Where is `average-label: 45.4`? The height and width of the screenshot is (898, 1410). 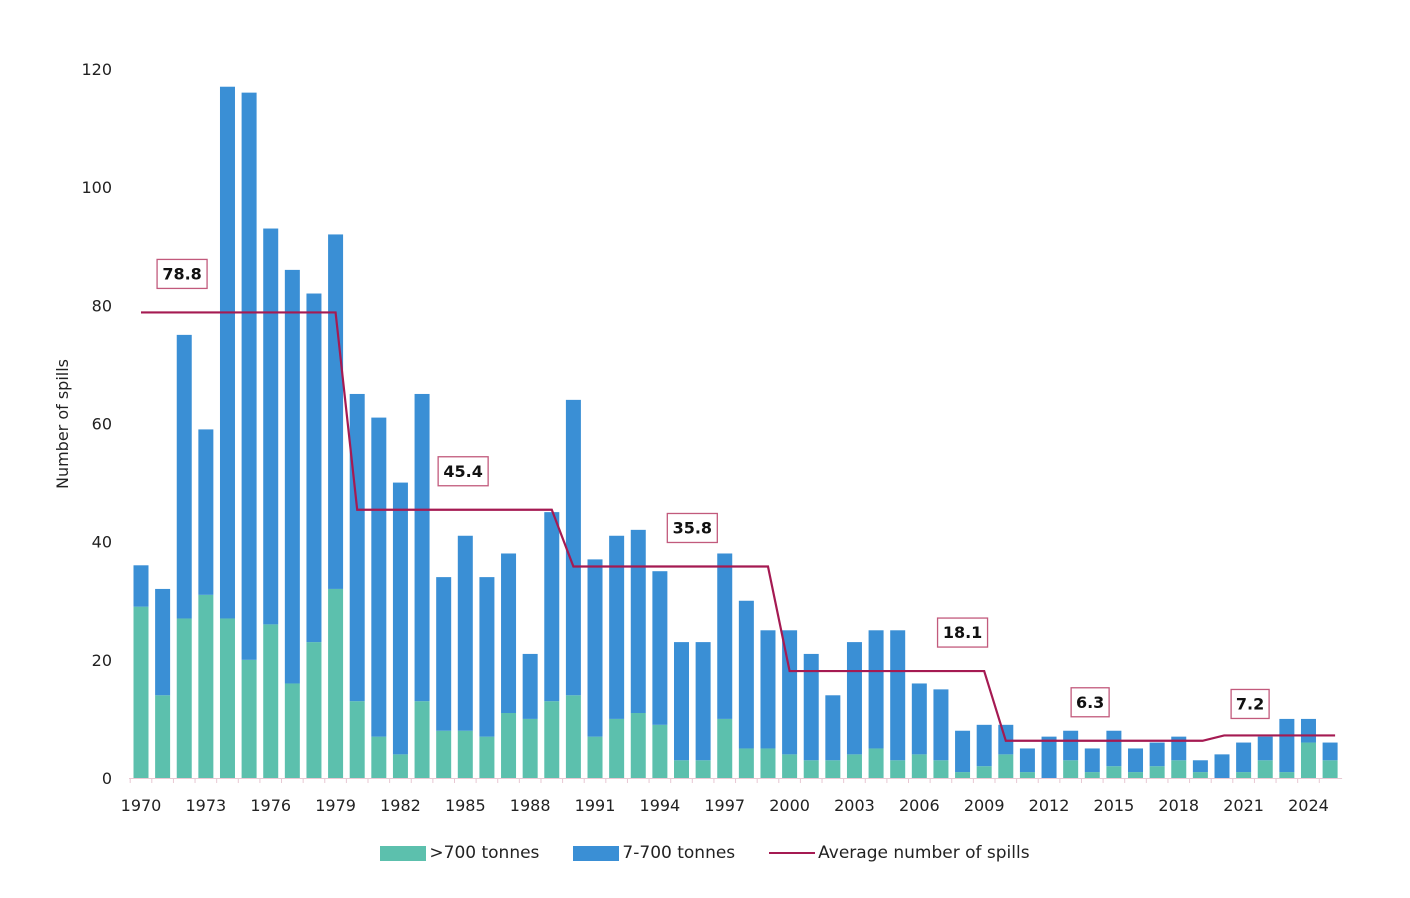 average-label: 45.4 is located at coordinates (462, 471).